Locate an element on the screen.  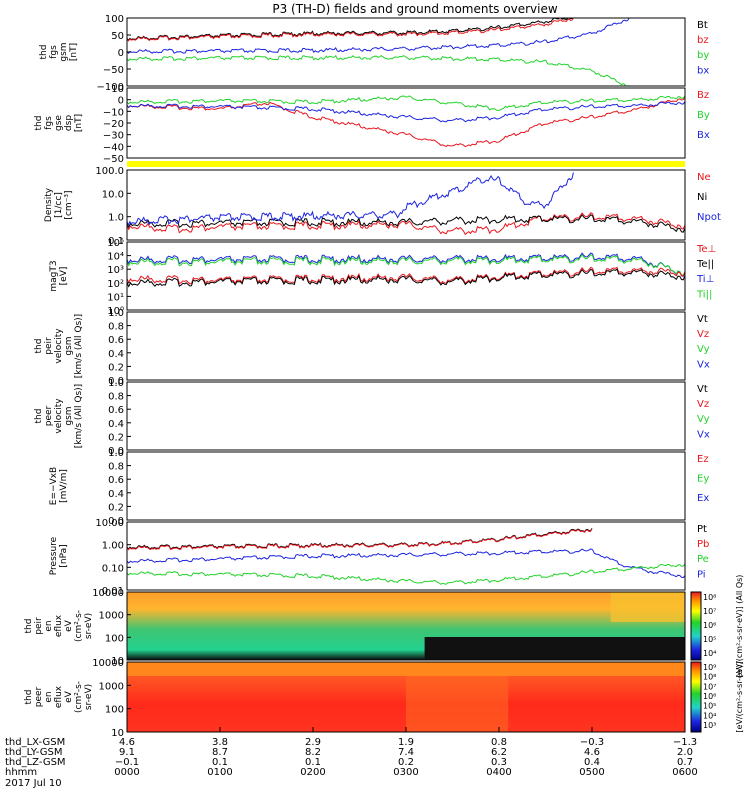
series-line-bx is located at coordinates (406, 112).